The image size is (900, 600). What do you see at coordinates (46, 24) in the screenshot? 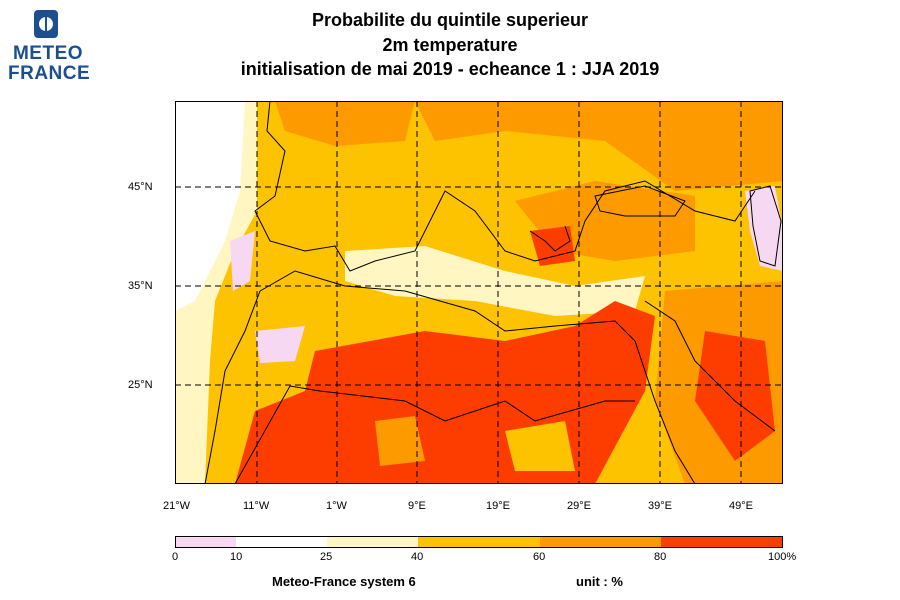
I see `meteo-france-emblem-icon` at bounding box center [46, 24].